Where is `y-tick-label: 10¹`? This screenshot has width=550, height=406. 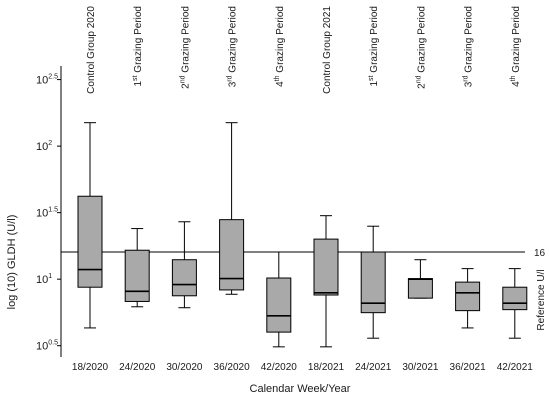 y-tick-label: 10¹ is located at coordinates (44, 279).